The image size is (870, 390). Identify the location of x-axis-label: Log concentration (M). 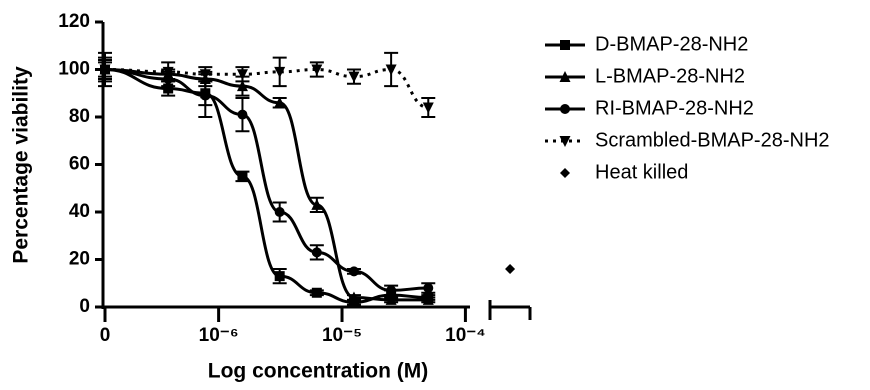
(318, 371).